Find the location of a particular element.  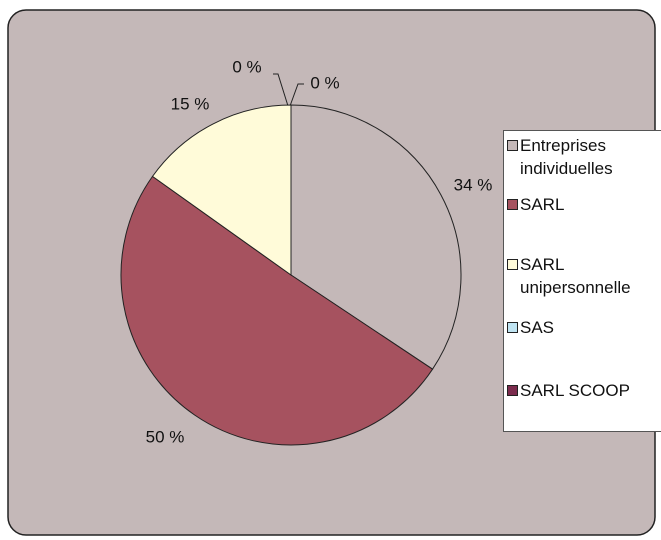

legend-label: SARL unipersonnelle is located at coordinates (575, 276).